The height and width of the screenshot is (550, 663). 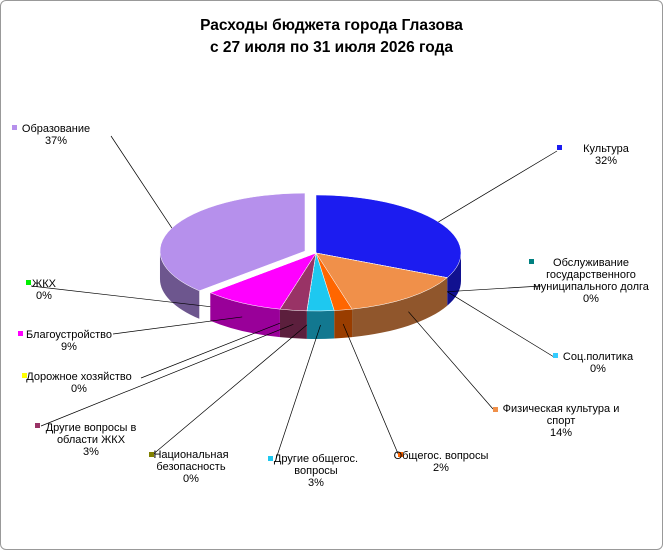 What do you see at coordinates (606, 161) in the screenshot?
I see `value-label: 32%` at bounding box center [606, 161].